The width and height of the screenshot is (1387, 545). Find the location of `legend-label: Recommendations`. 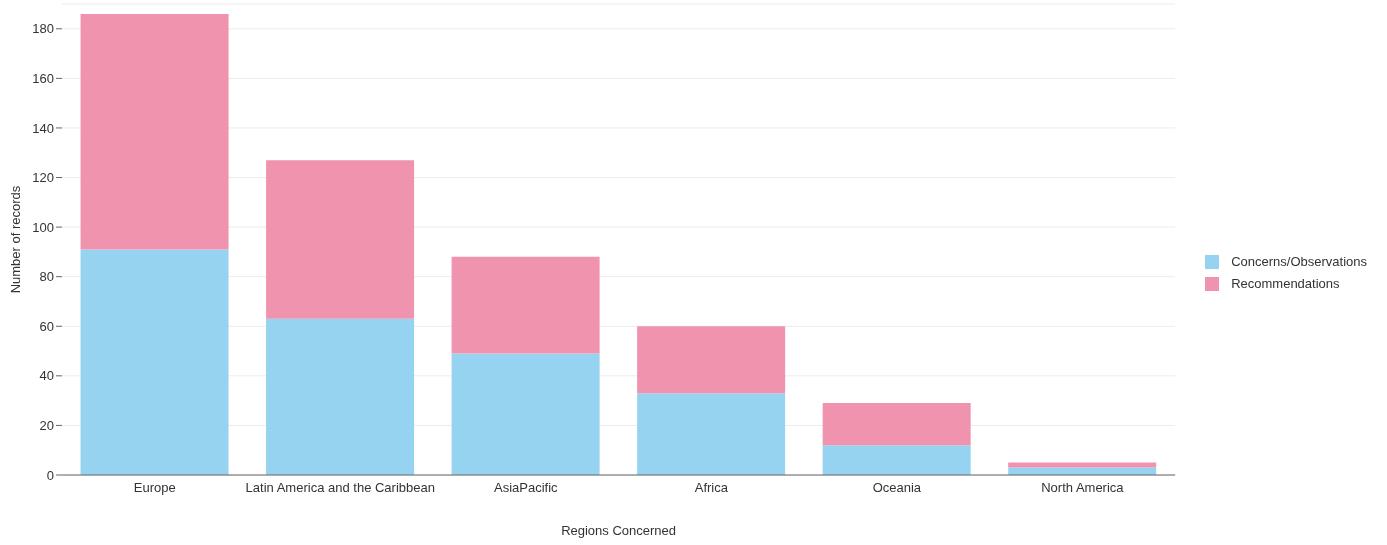

legend-label: Recommendations is located at coordinates (1285, 283).